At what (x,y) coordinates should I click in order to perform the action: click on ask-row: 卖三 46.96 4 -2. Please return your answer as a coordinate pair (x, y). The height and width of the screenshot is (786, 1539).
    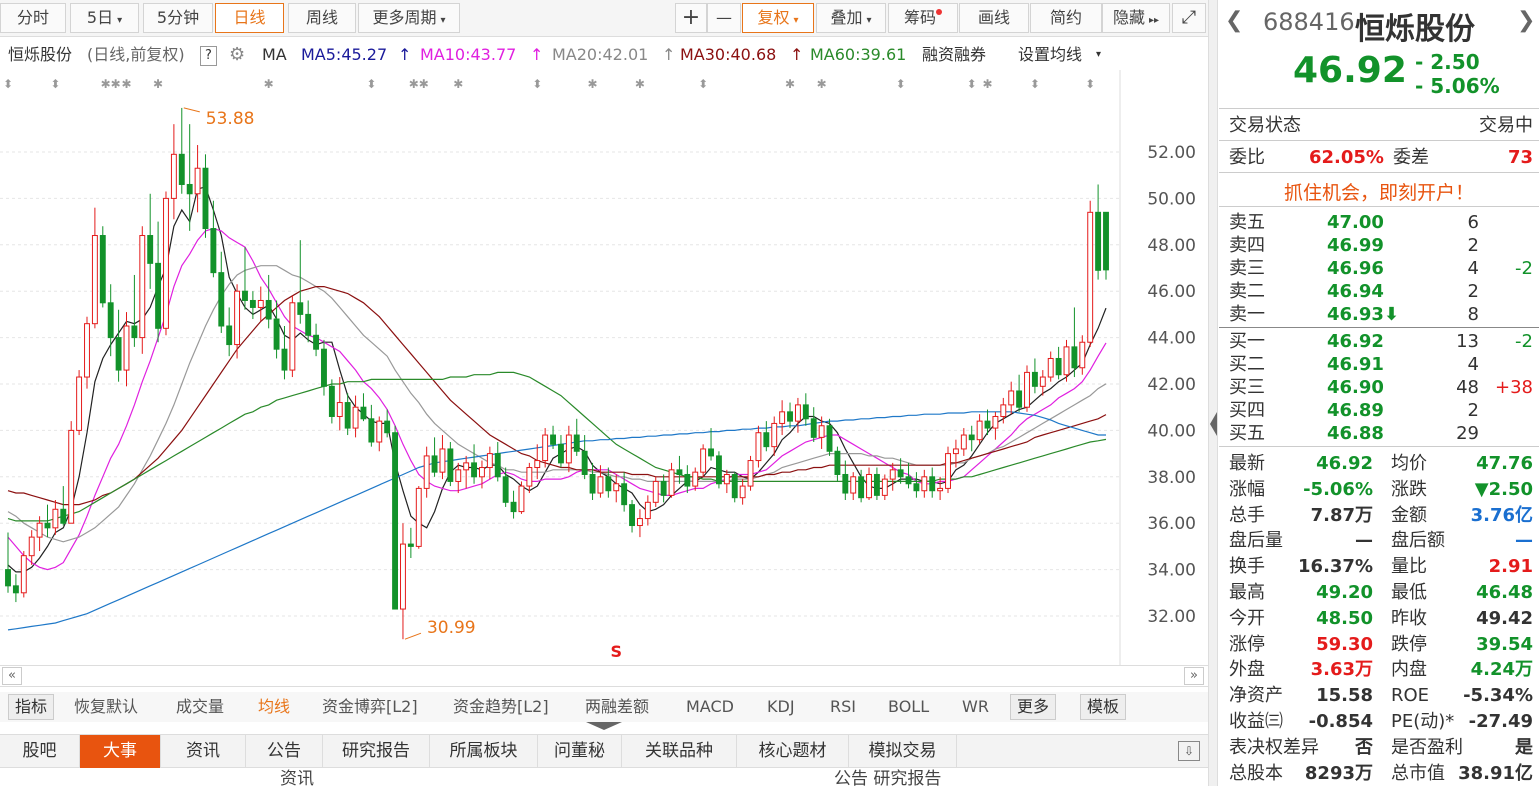
    Looking at the image, I should click on (1379, 268).